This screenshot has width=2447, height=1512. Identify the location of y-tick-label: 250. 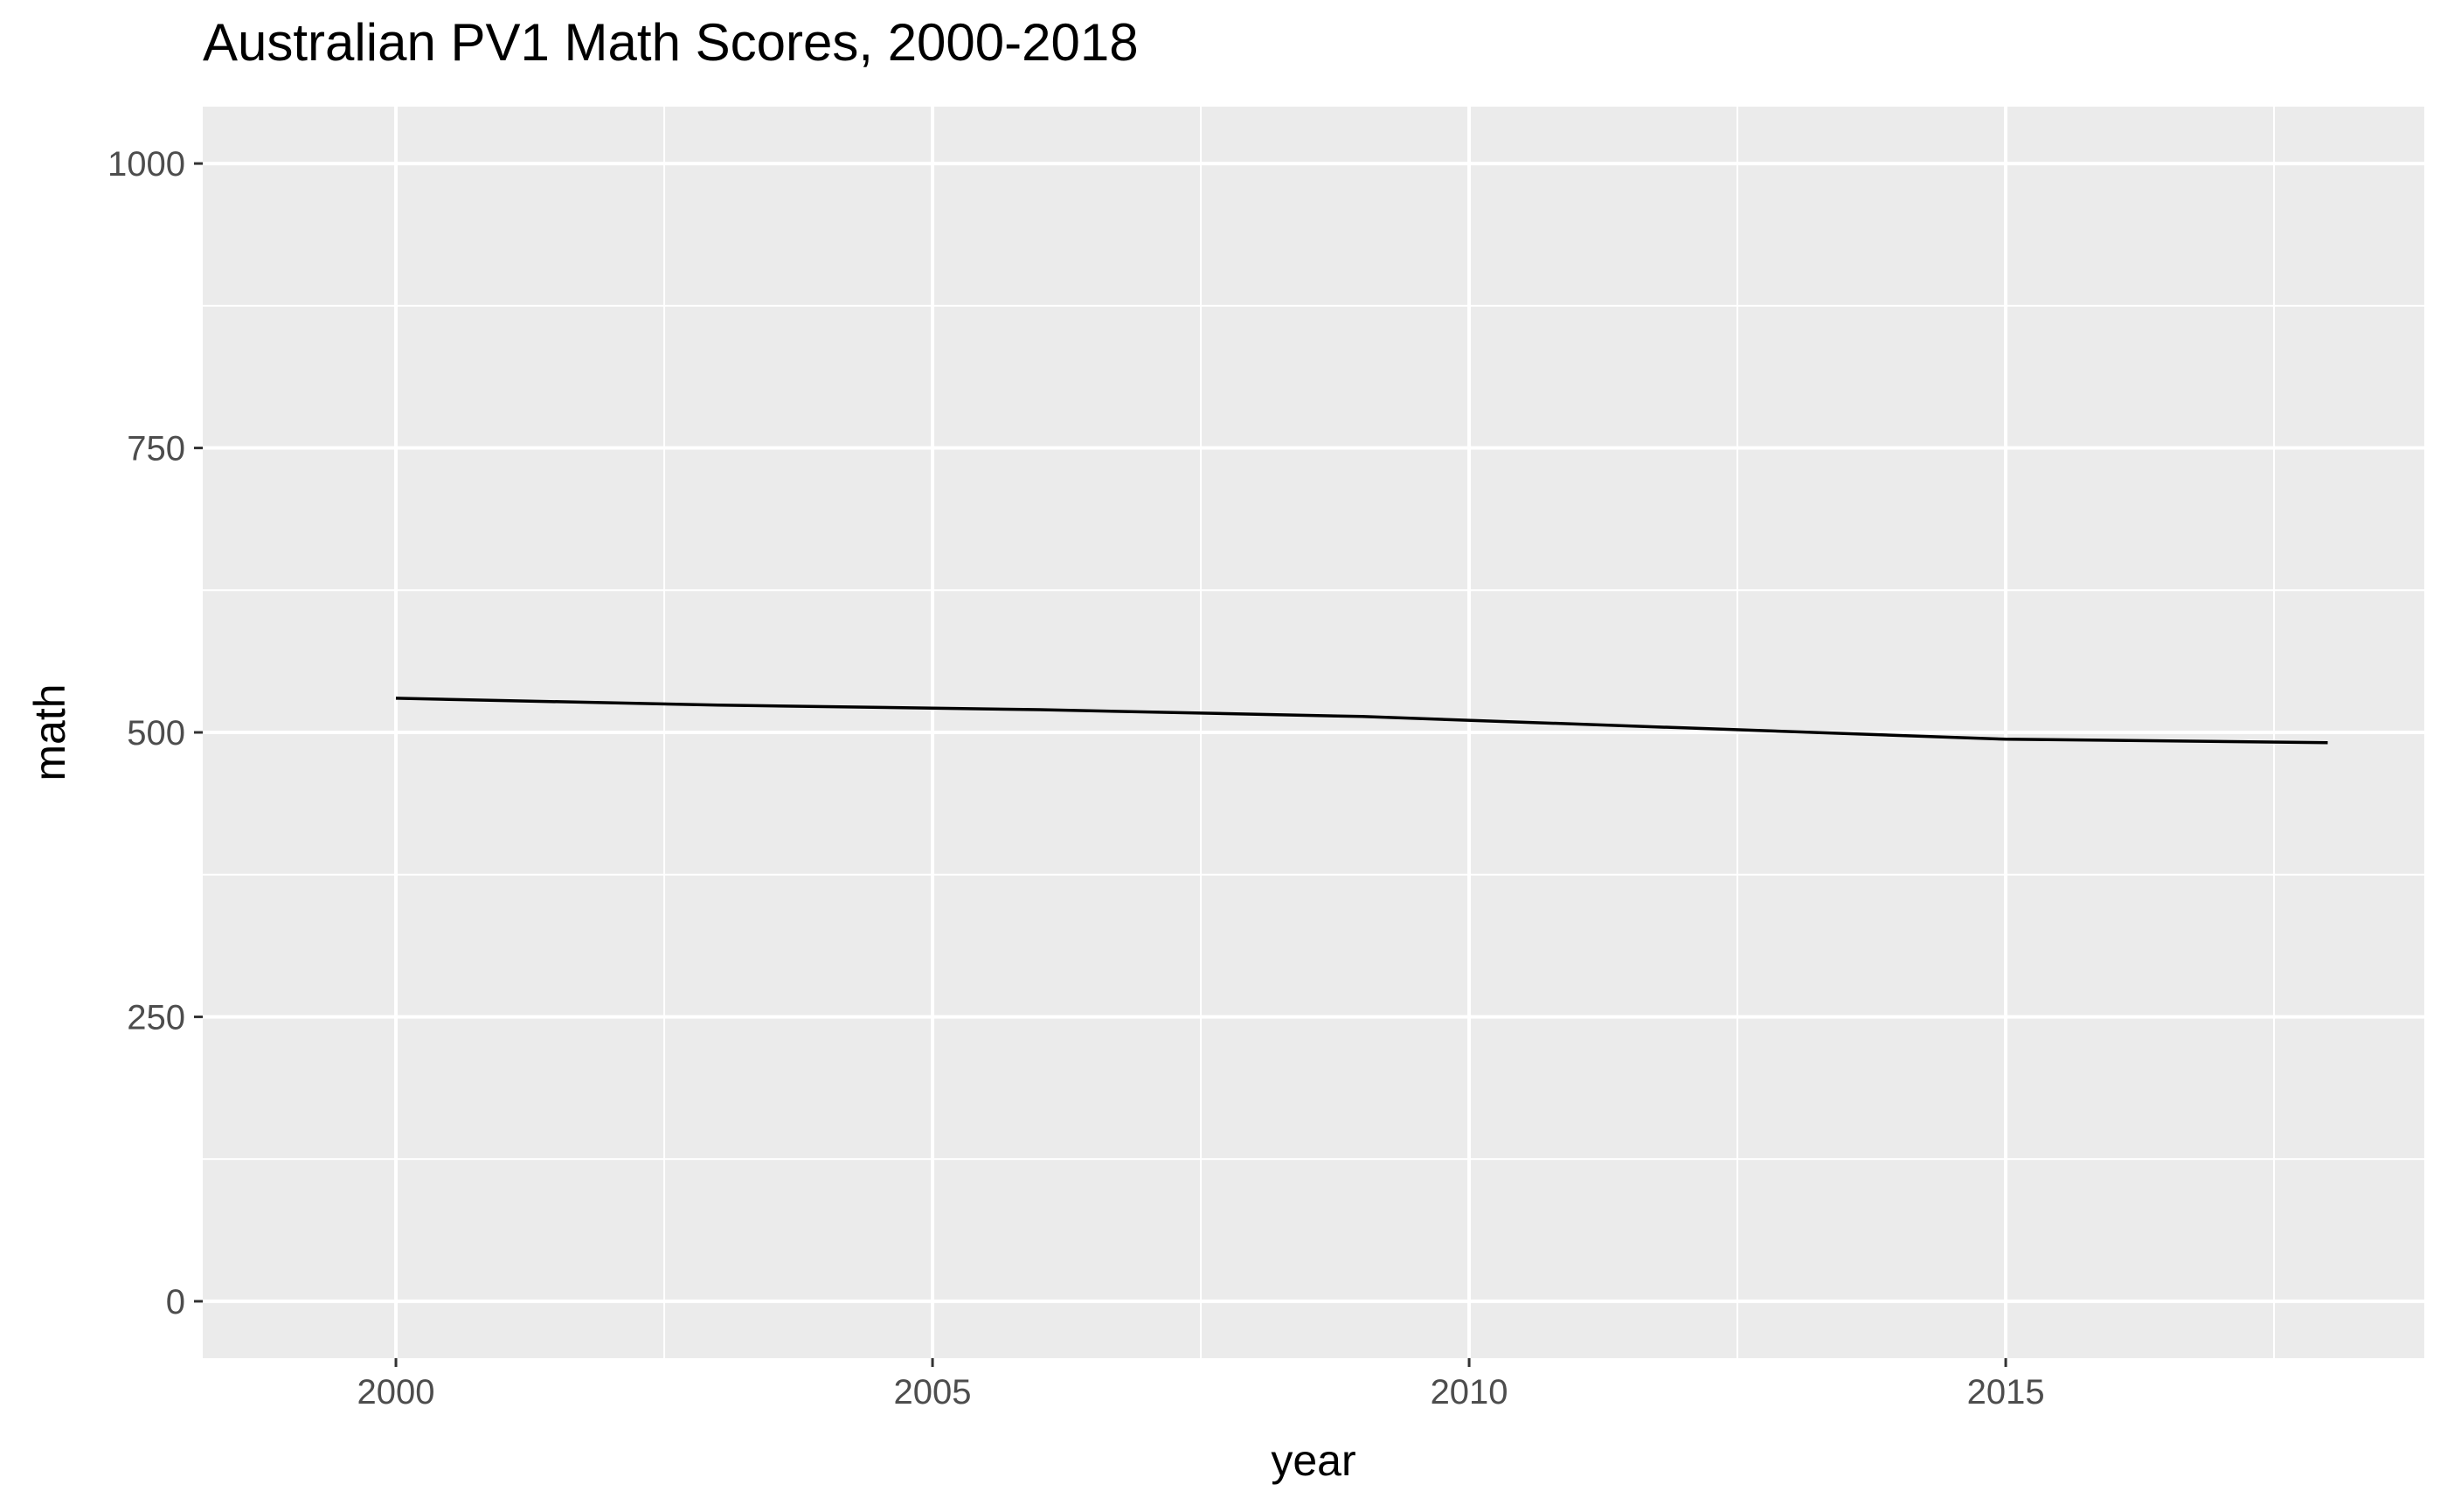
(156, 1017).